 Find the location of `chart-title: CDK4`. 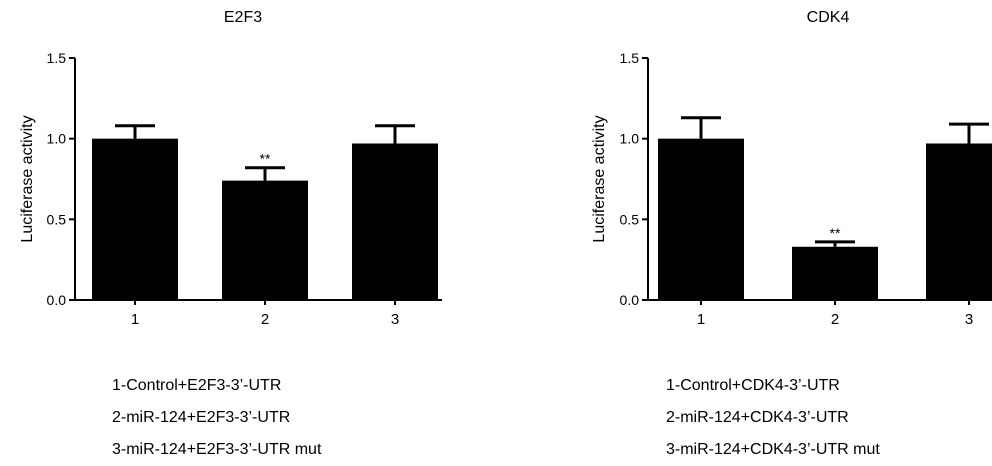

chart-title: CDK4 is located at coordinates (828, 17).